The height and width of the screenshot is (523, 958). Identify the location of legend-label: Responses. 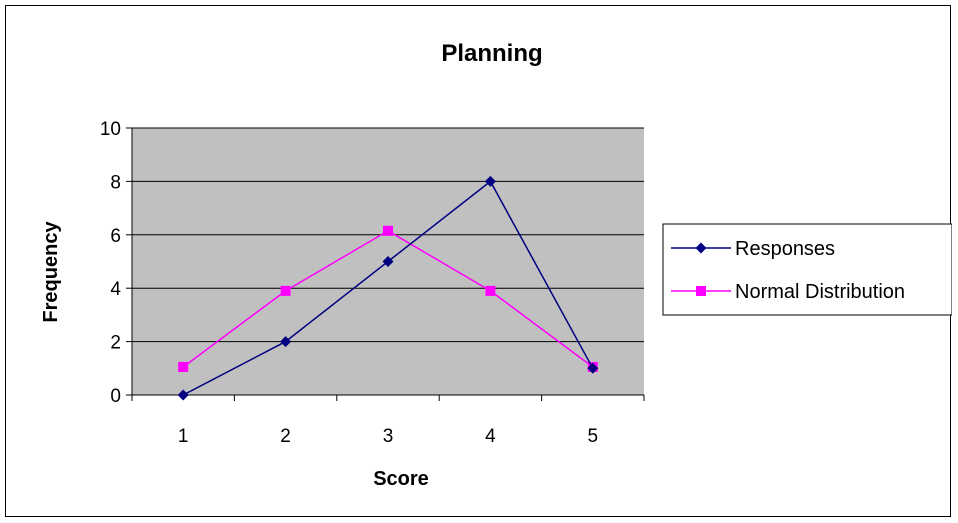
(785, 249).